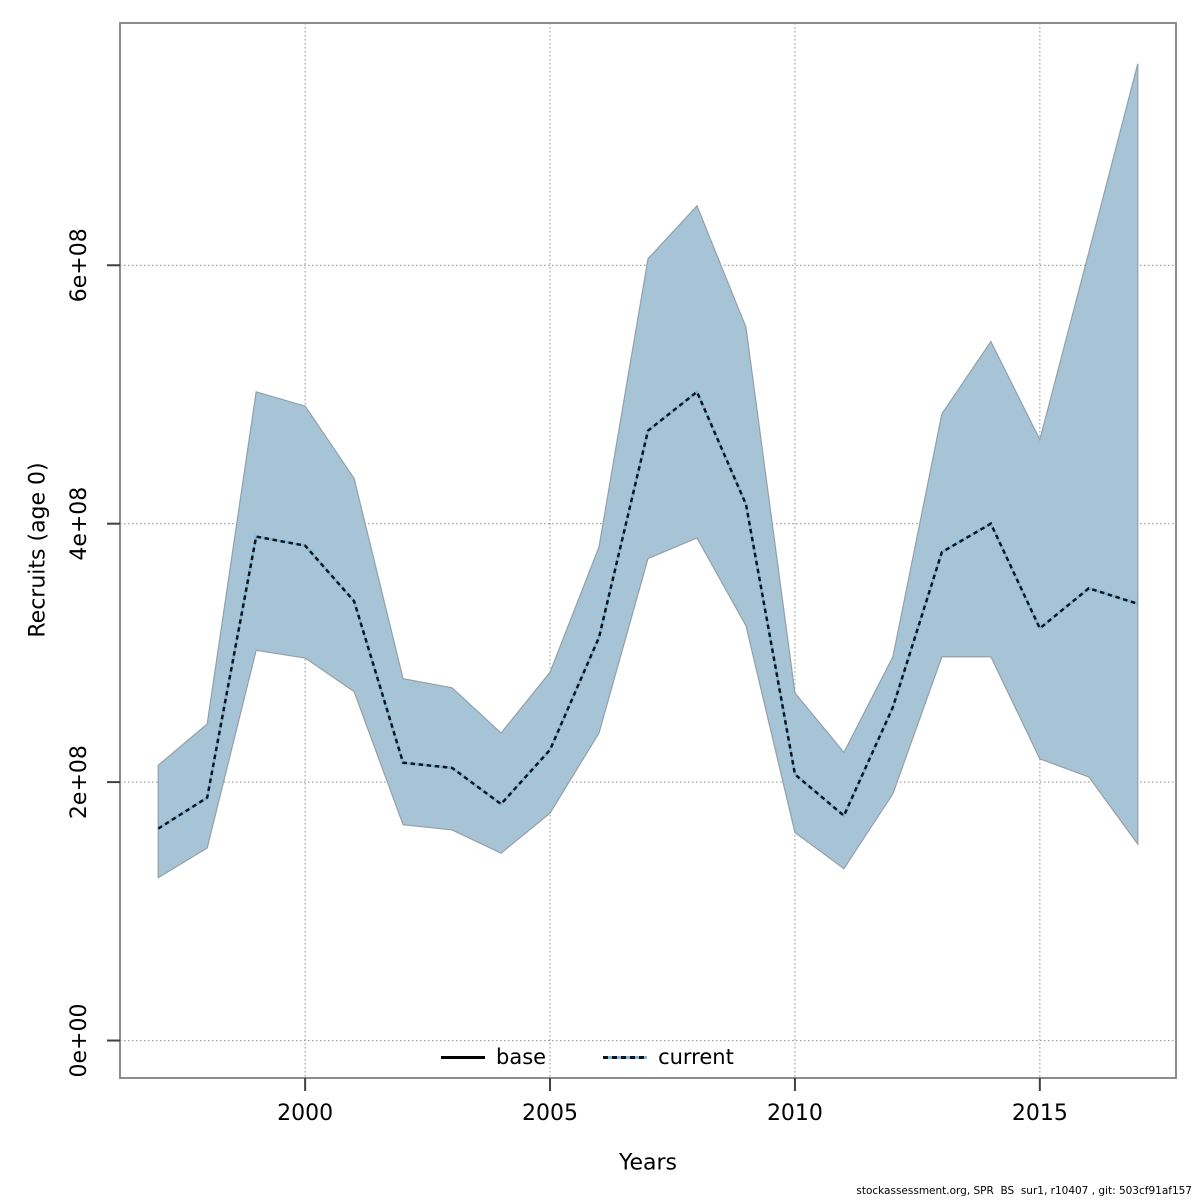 The width and height of the screenshot is (1200, 1200). Describe the element at coordinates (305, 1113) in the screenshot. I see `x-tick-label: 2000` at that location.